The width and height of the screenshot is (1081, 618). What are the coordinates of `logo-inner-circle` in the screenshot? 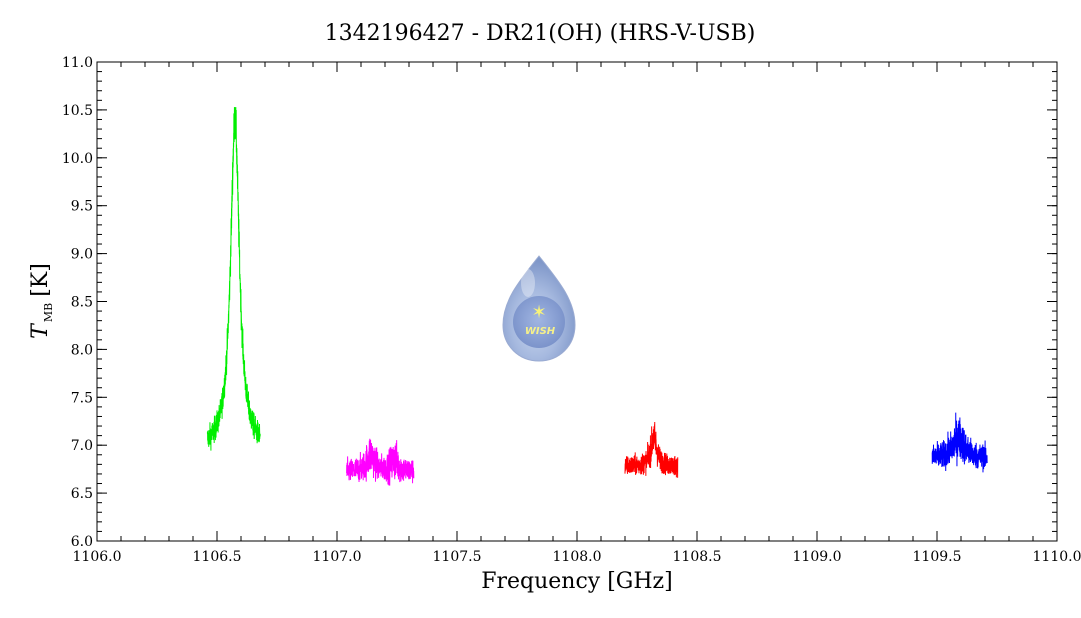 It's located at (539, 322).